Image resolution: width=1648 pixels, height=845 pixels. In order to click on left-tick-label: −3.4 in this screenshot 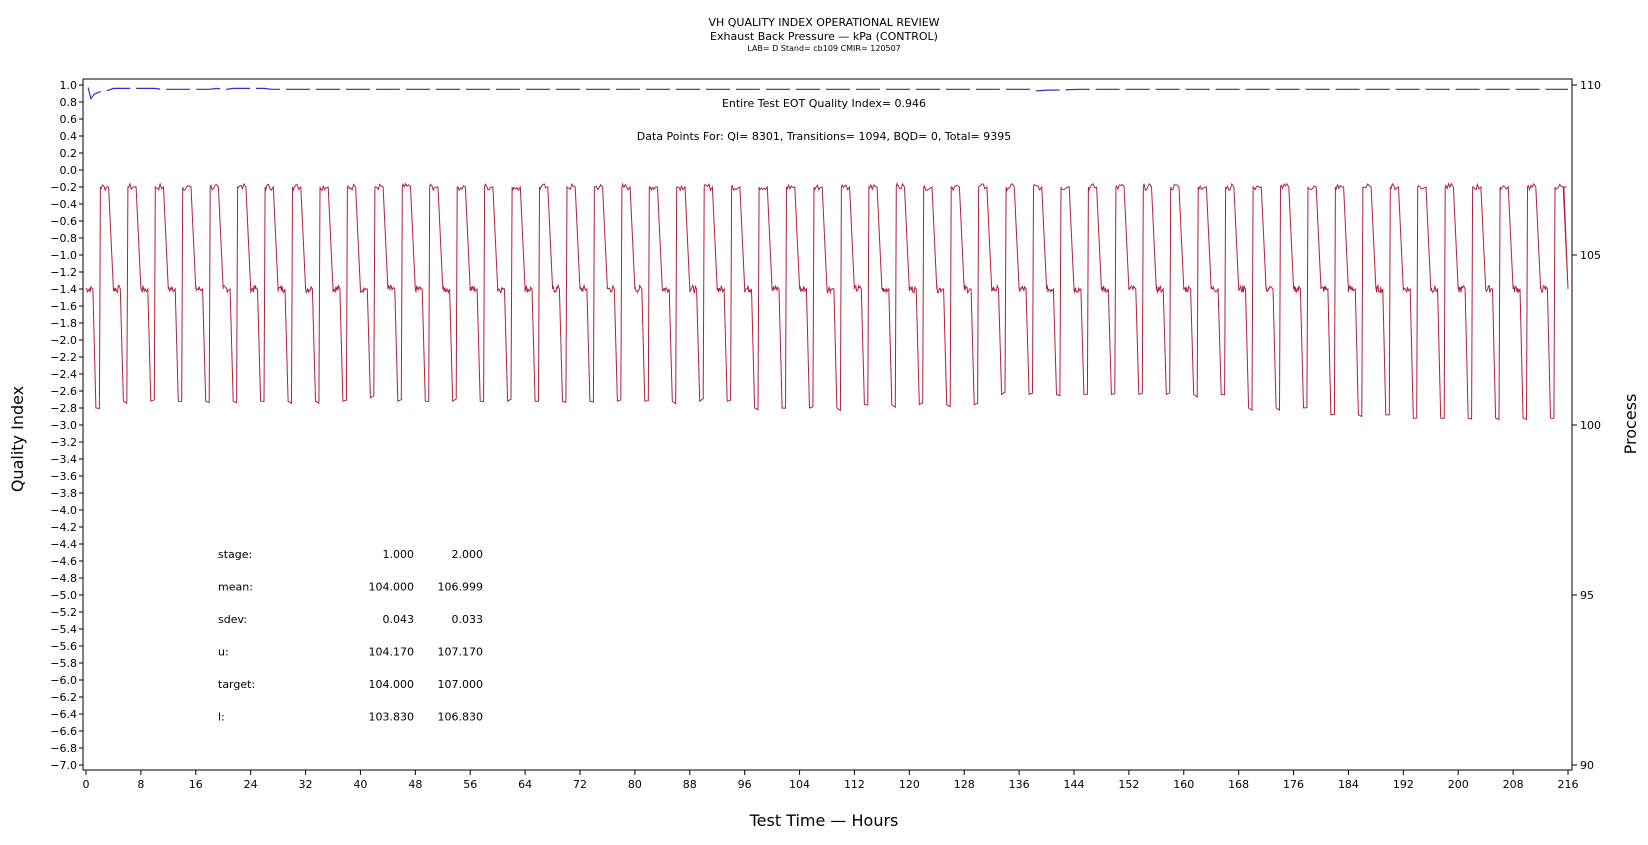, I will do `click(63, 459)`.